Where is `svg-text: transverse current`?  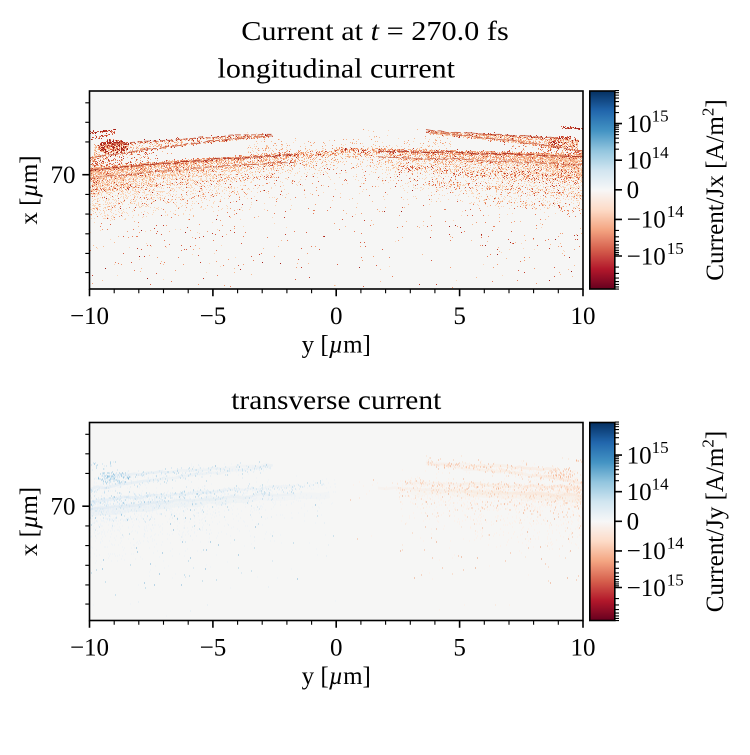 svg-text: transverse current is located at coordinates (336, 400).